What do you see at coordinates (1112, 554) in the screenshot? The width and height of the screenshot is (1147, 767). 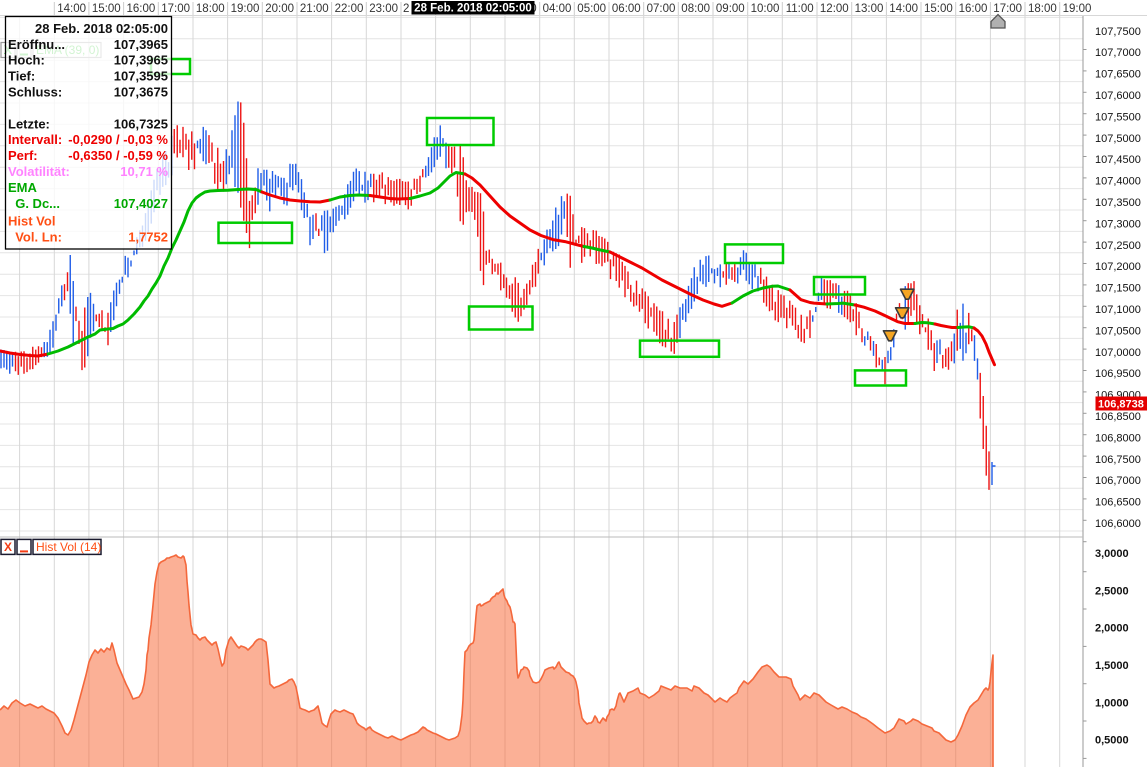 I see `svg-text: 3,0000` at bounding box center [1112, 554].